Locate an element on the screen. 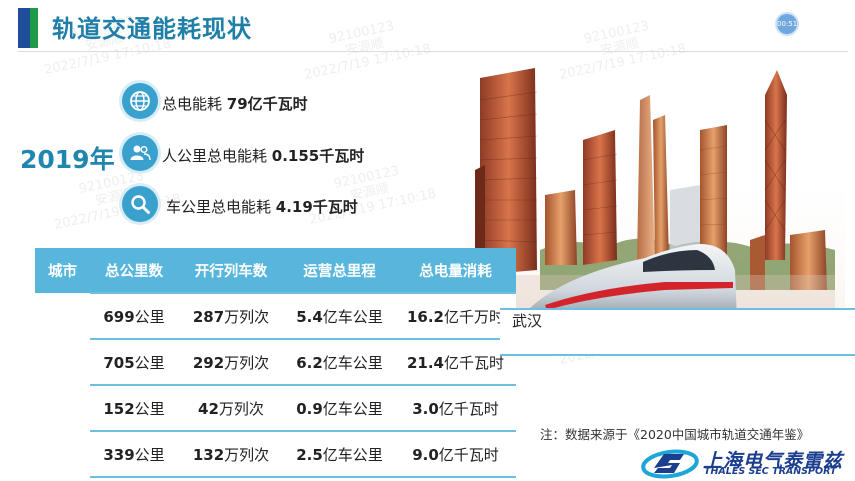  logo-text-en: THALES SEC TRANSPORT is located at coordinates (770, 471).